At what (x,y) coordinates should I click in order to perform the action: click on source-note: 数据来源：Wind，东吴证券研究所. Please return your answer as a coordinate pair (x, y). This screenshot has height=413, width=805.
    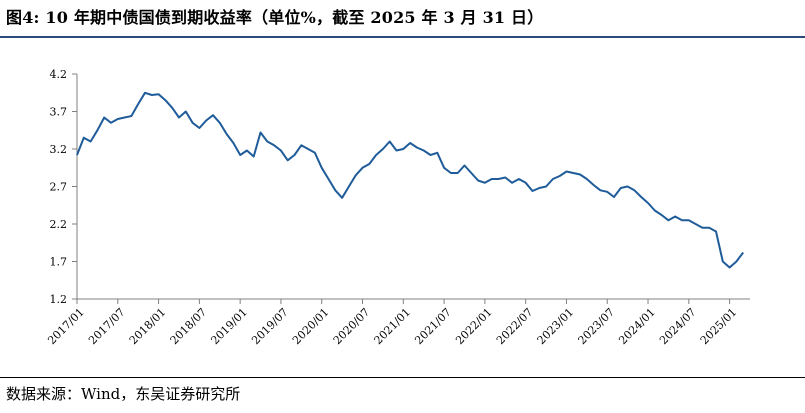
    Looking at the image, I should click on (123, 394).